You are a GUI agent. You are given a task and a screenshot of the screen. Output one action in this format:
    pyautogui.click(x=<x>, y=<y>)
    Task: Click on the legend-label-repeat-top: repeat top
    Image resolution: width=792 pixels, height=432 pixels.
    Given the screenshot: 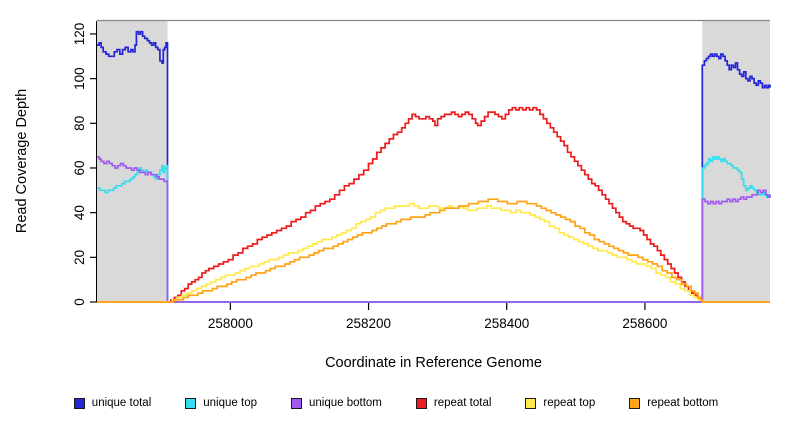 What is the action you would take?
    pyautogui.click(x=569, y=403)
    